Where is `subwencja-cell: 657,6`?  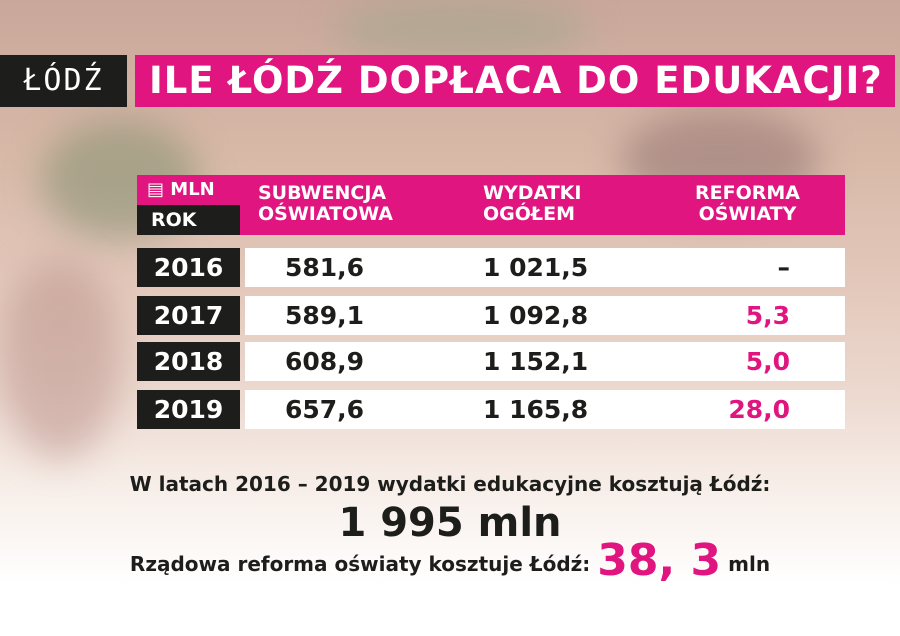
subwencja-cell: 657,6 is located at coordinates (325, 409).